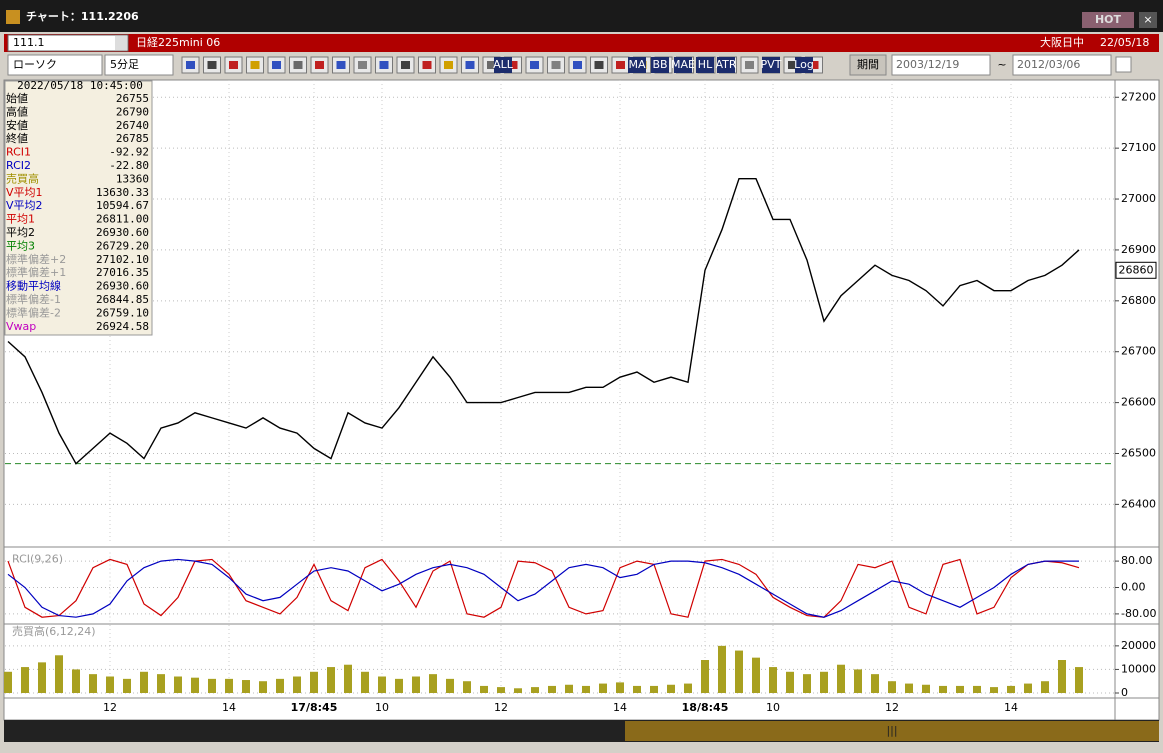  Describe the element at coordinates (1062, 65) in the screenshot. I see `to-date-box` at that location.